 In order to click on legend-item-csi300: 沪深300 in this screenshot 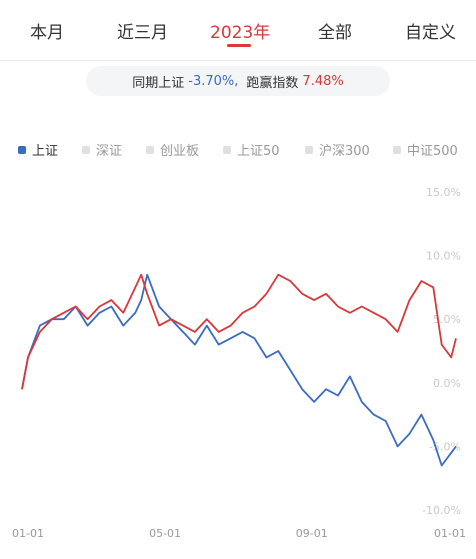, I will do `click(337, 149)`.